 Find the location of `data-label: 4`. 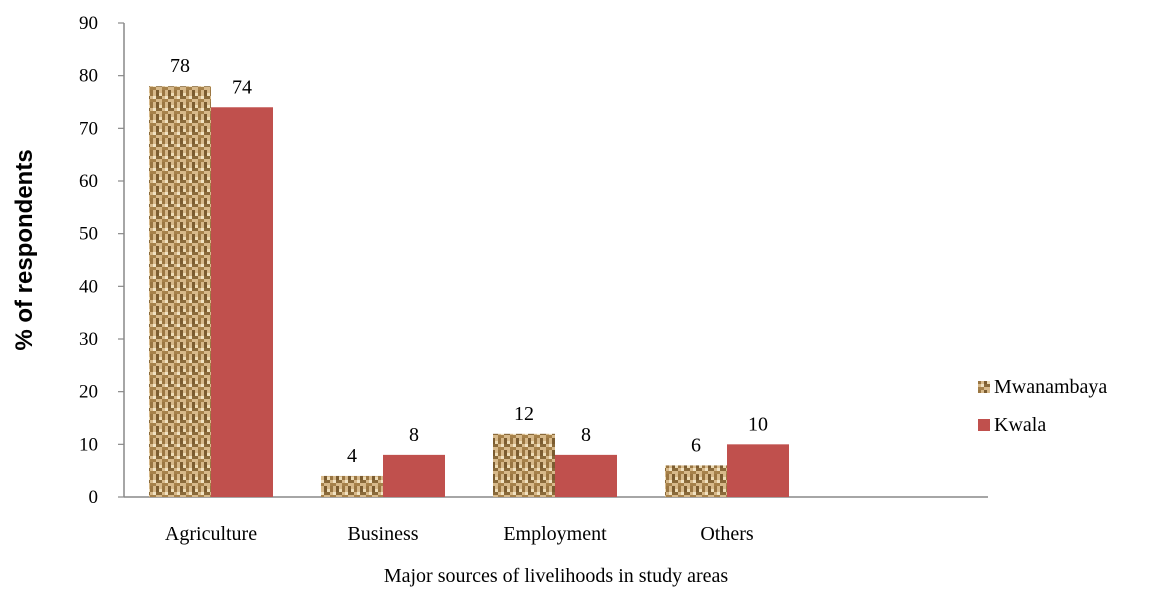

data-label: 4 is located at coordinates (352, 456).